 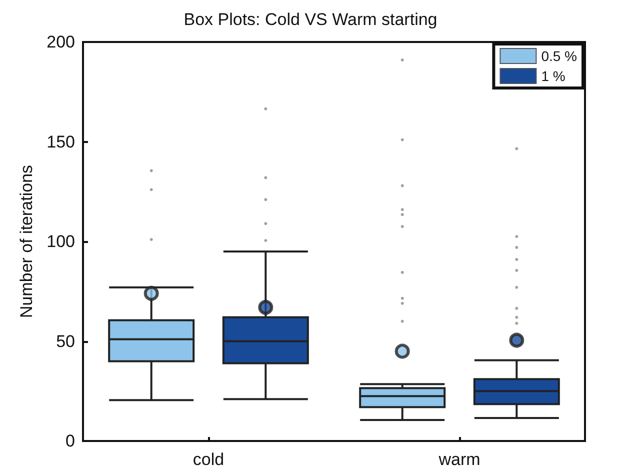 I want to click on legend-label: 0.5 %, so click(x=559, y=56).